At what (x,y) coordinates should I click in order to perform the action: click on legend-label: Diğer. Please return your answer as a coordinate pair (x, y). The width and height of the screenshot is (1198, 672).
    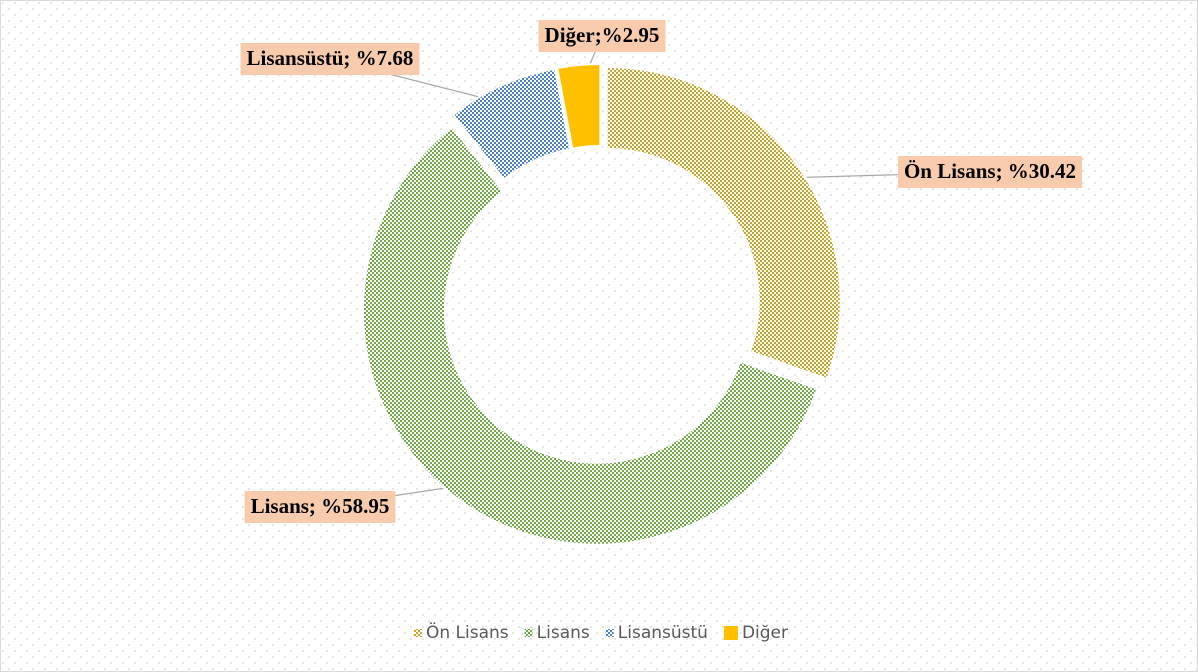
    Looking at the image, I should click on (765, 633).